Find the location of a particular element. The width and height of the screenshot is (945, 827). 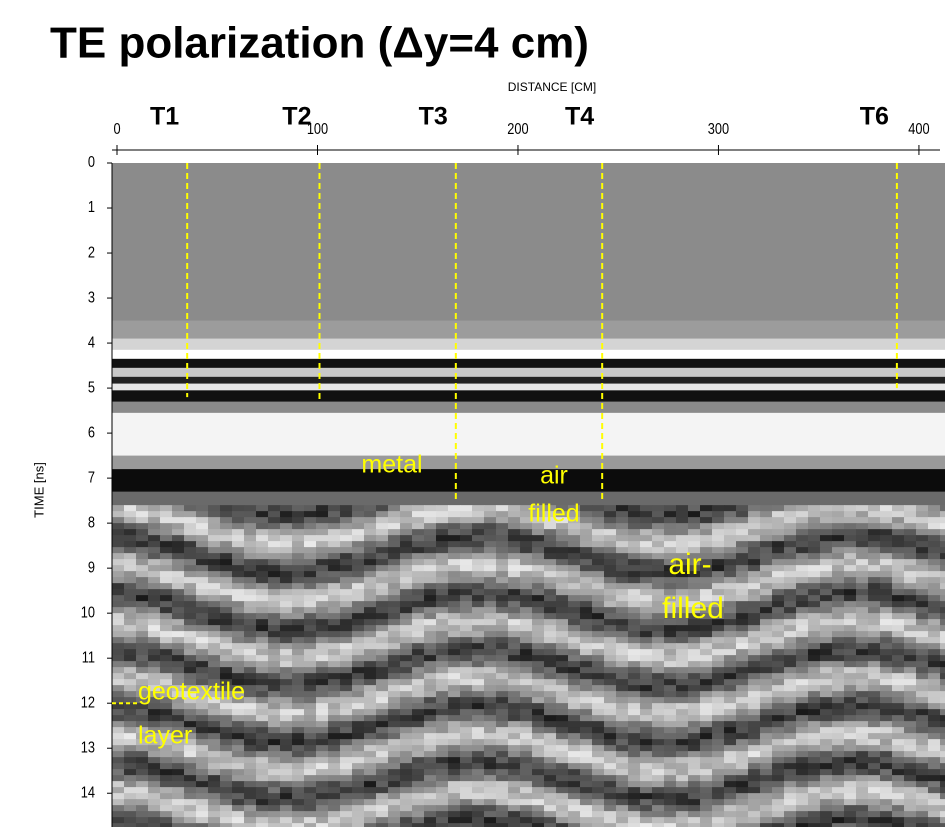

chart-title: TE polarization (Δy=4 cm) is located at coordinates (319, 43).